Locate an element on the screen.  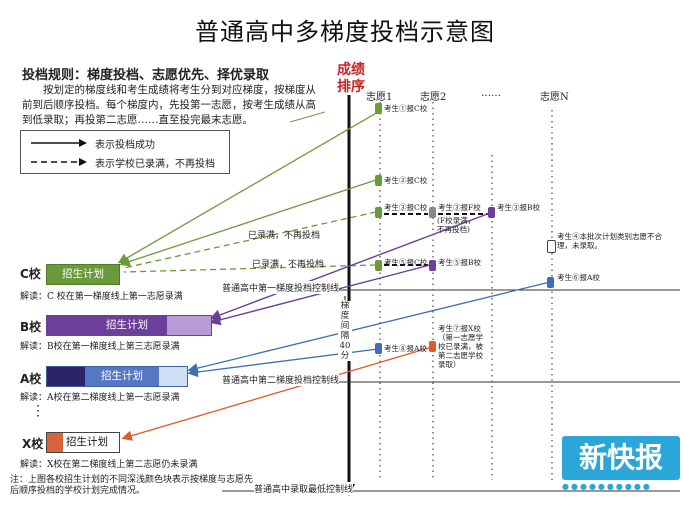
student-3c: 考生③报B校 is located at coordinates (519, 207).